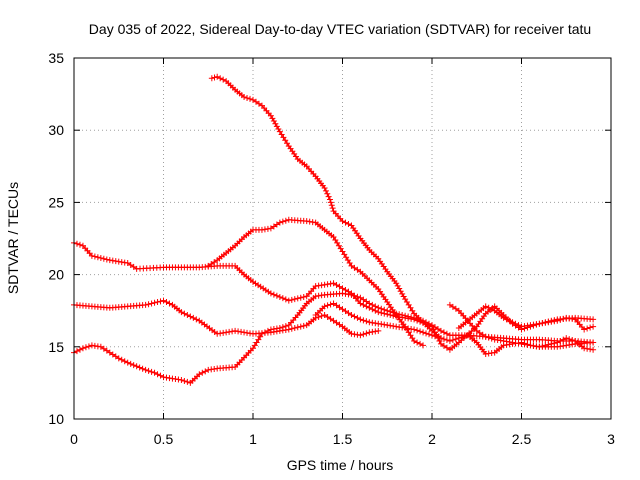 The width and height of the screenshot is (640, 480). What do you see at coordinates (56, 202) in the screenshot?
I see `y-tick-label: 25` at bounding box center [56, 202].